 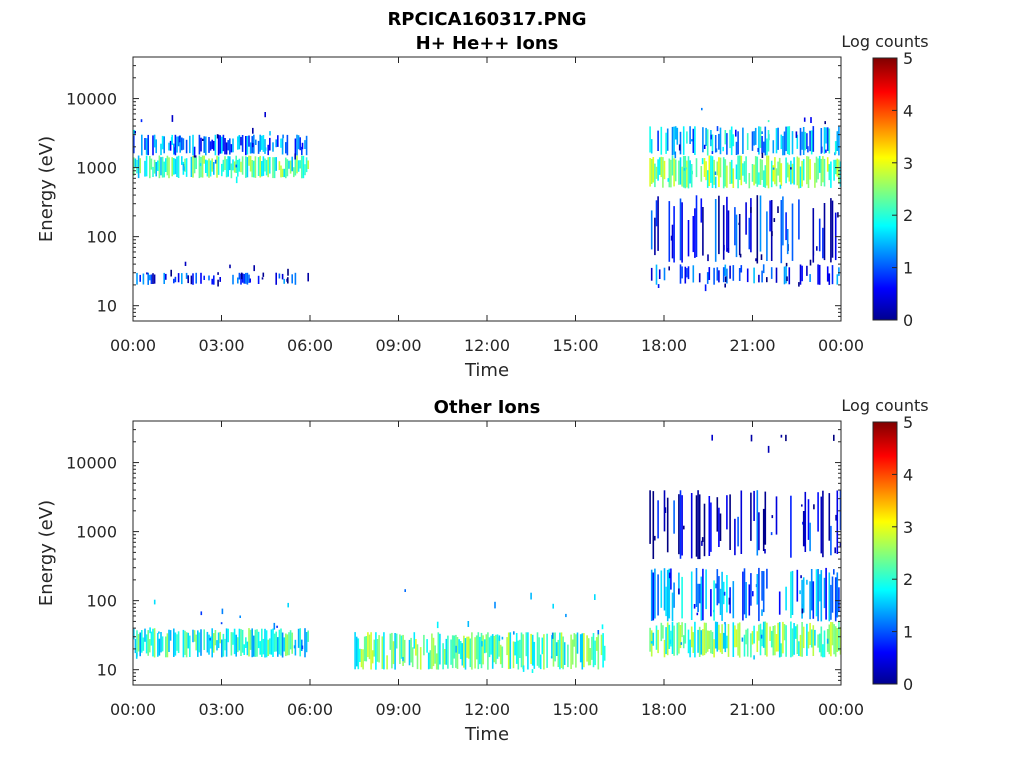 I want to click on x-tick-label: 12:00, so click(x=487, y=345).